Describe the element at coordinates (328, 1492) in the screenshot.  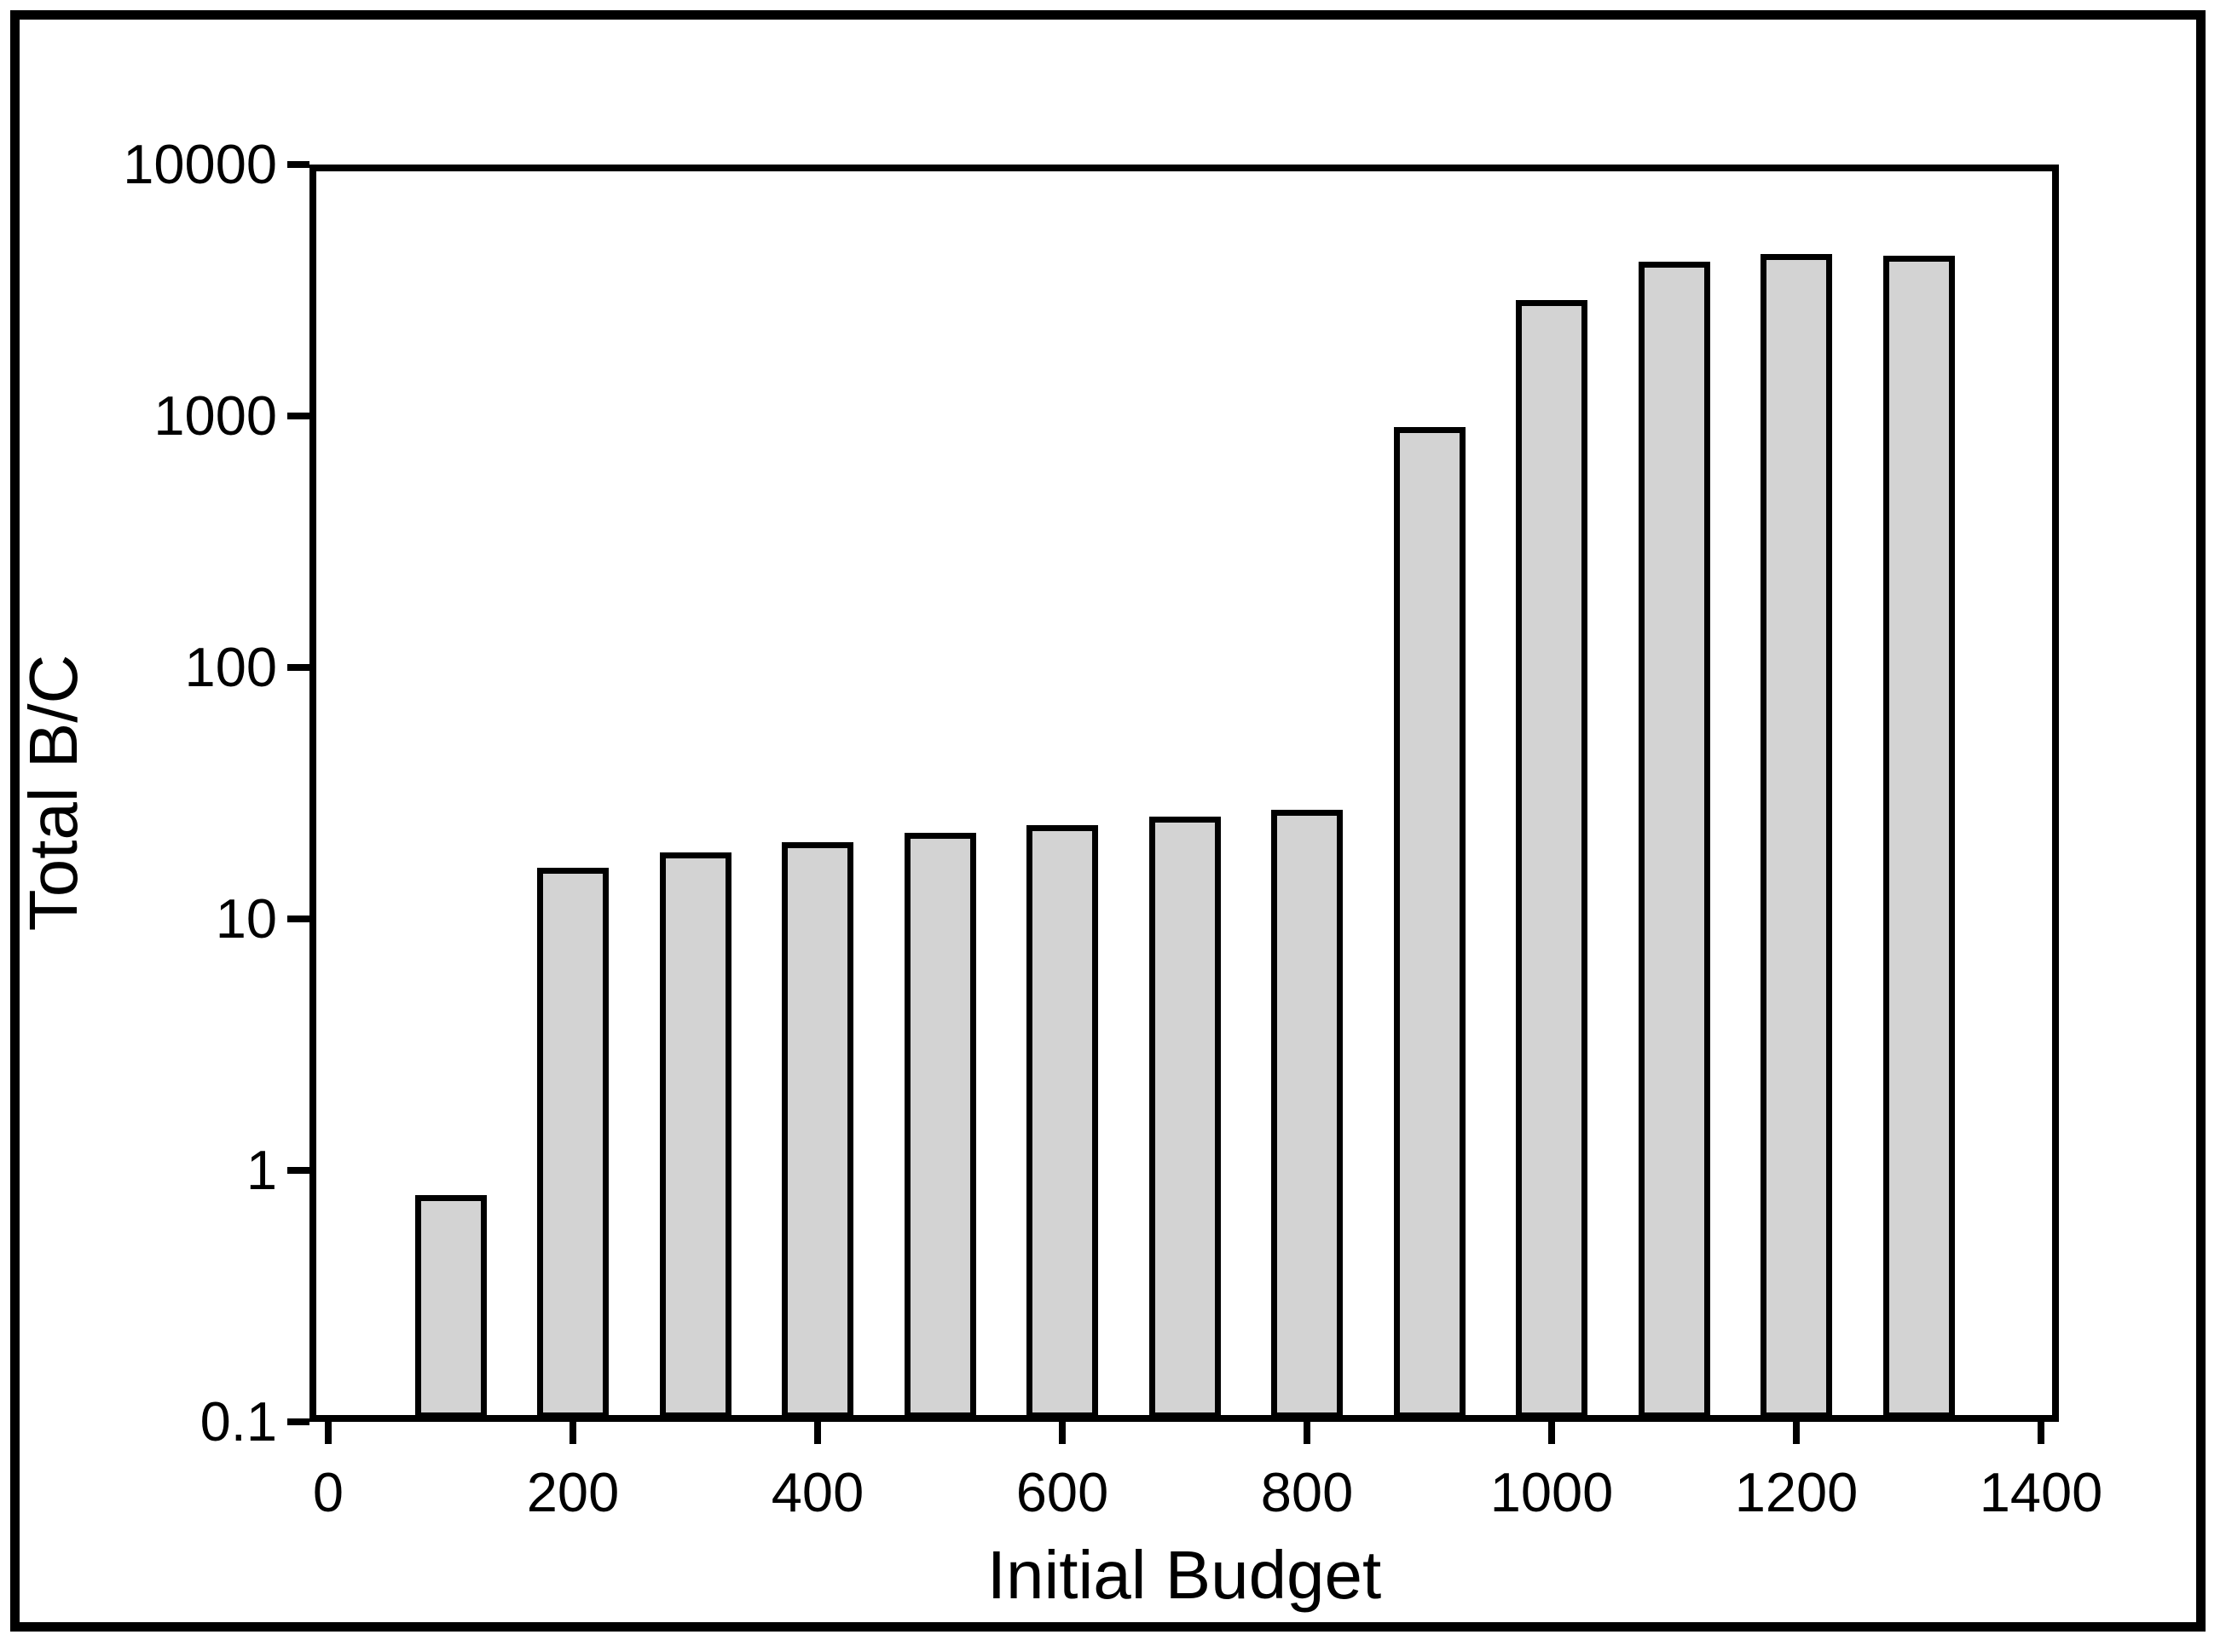
I see `x-tick-label-0: 0` at that location.